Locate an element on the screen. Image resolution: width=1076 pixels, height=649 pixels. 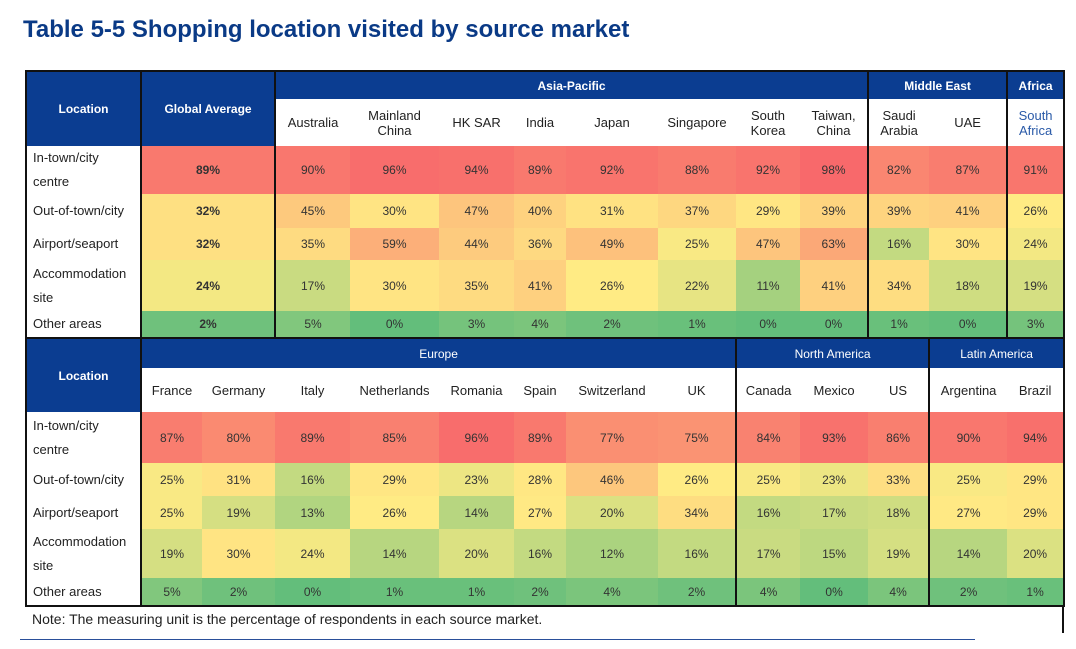
value-cell: 3% is located at coordinates (1035, 324).